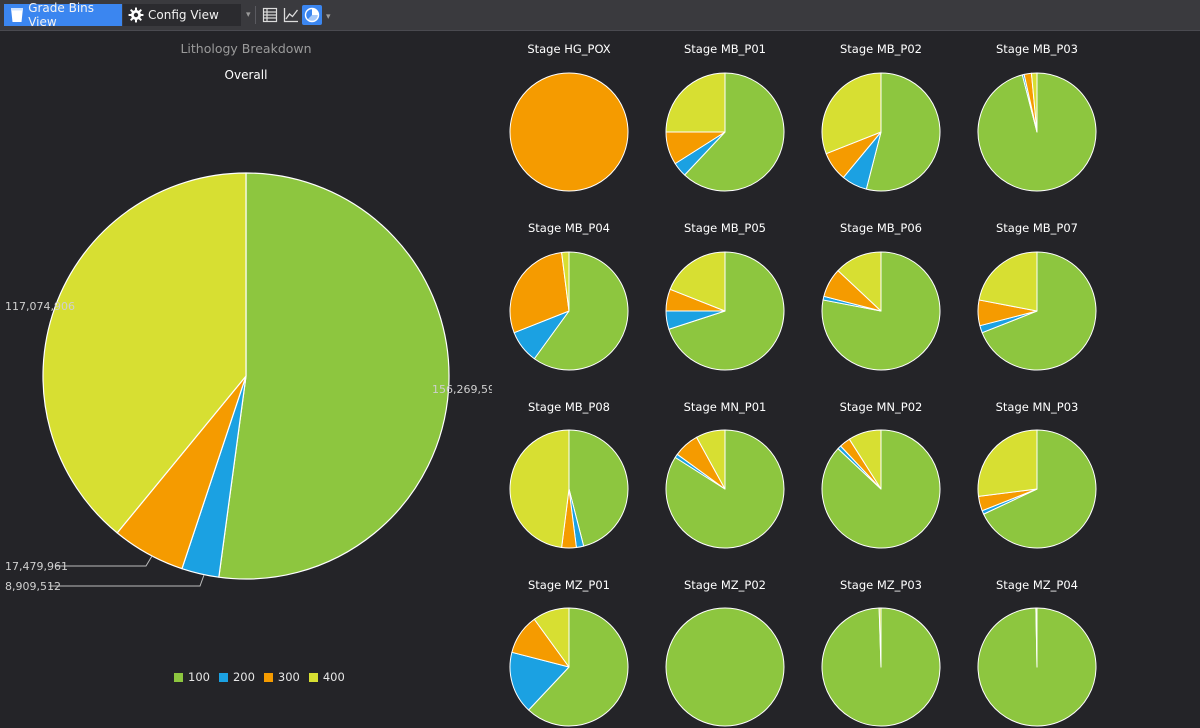  Describe the element at coordinates (288, 677) in the screenshot. I see `legend-label: 300` at that location.